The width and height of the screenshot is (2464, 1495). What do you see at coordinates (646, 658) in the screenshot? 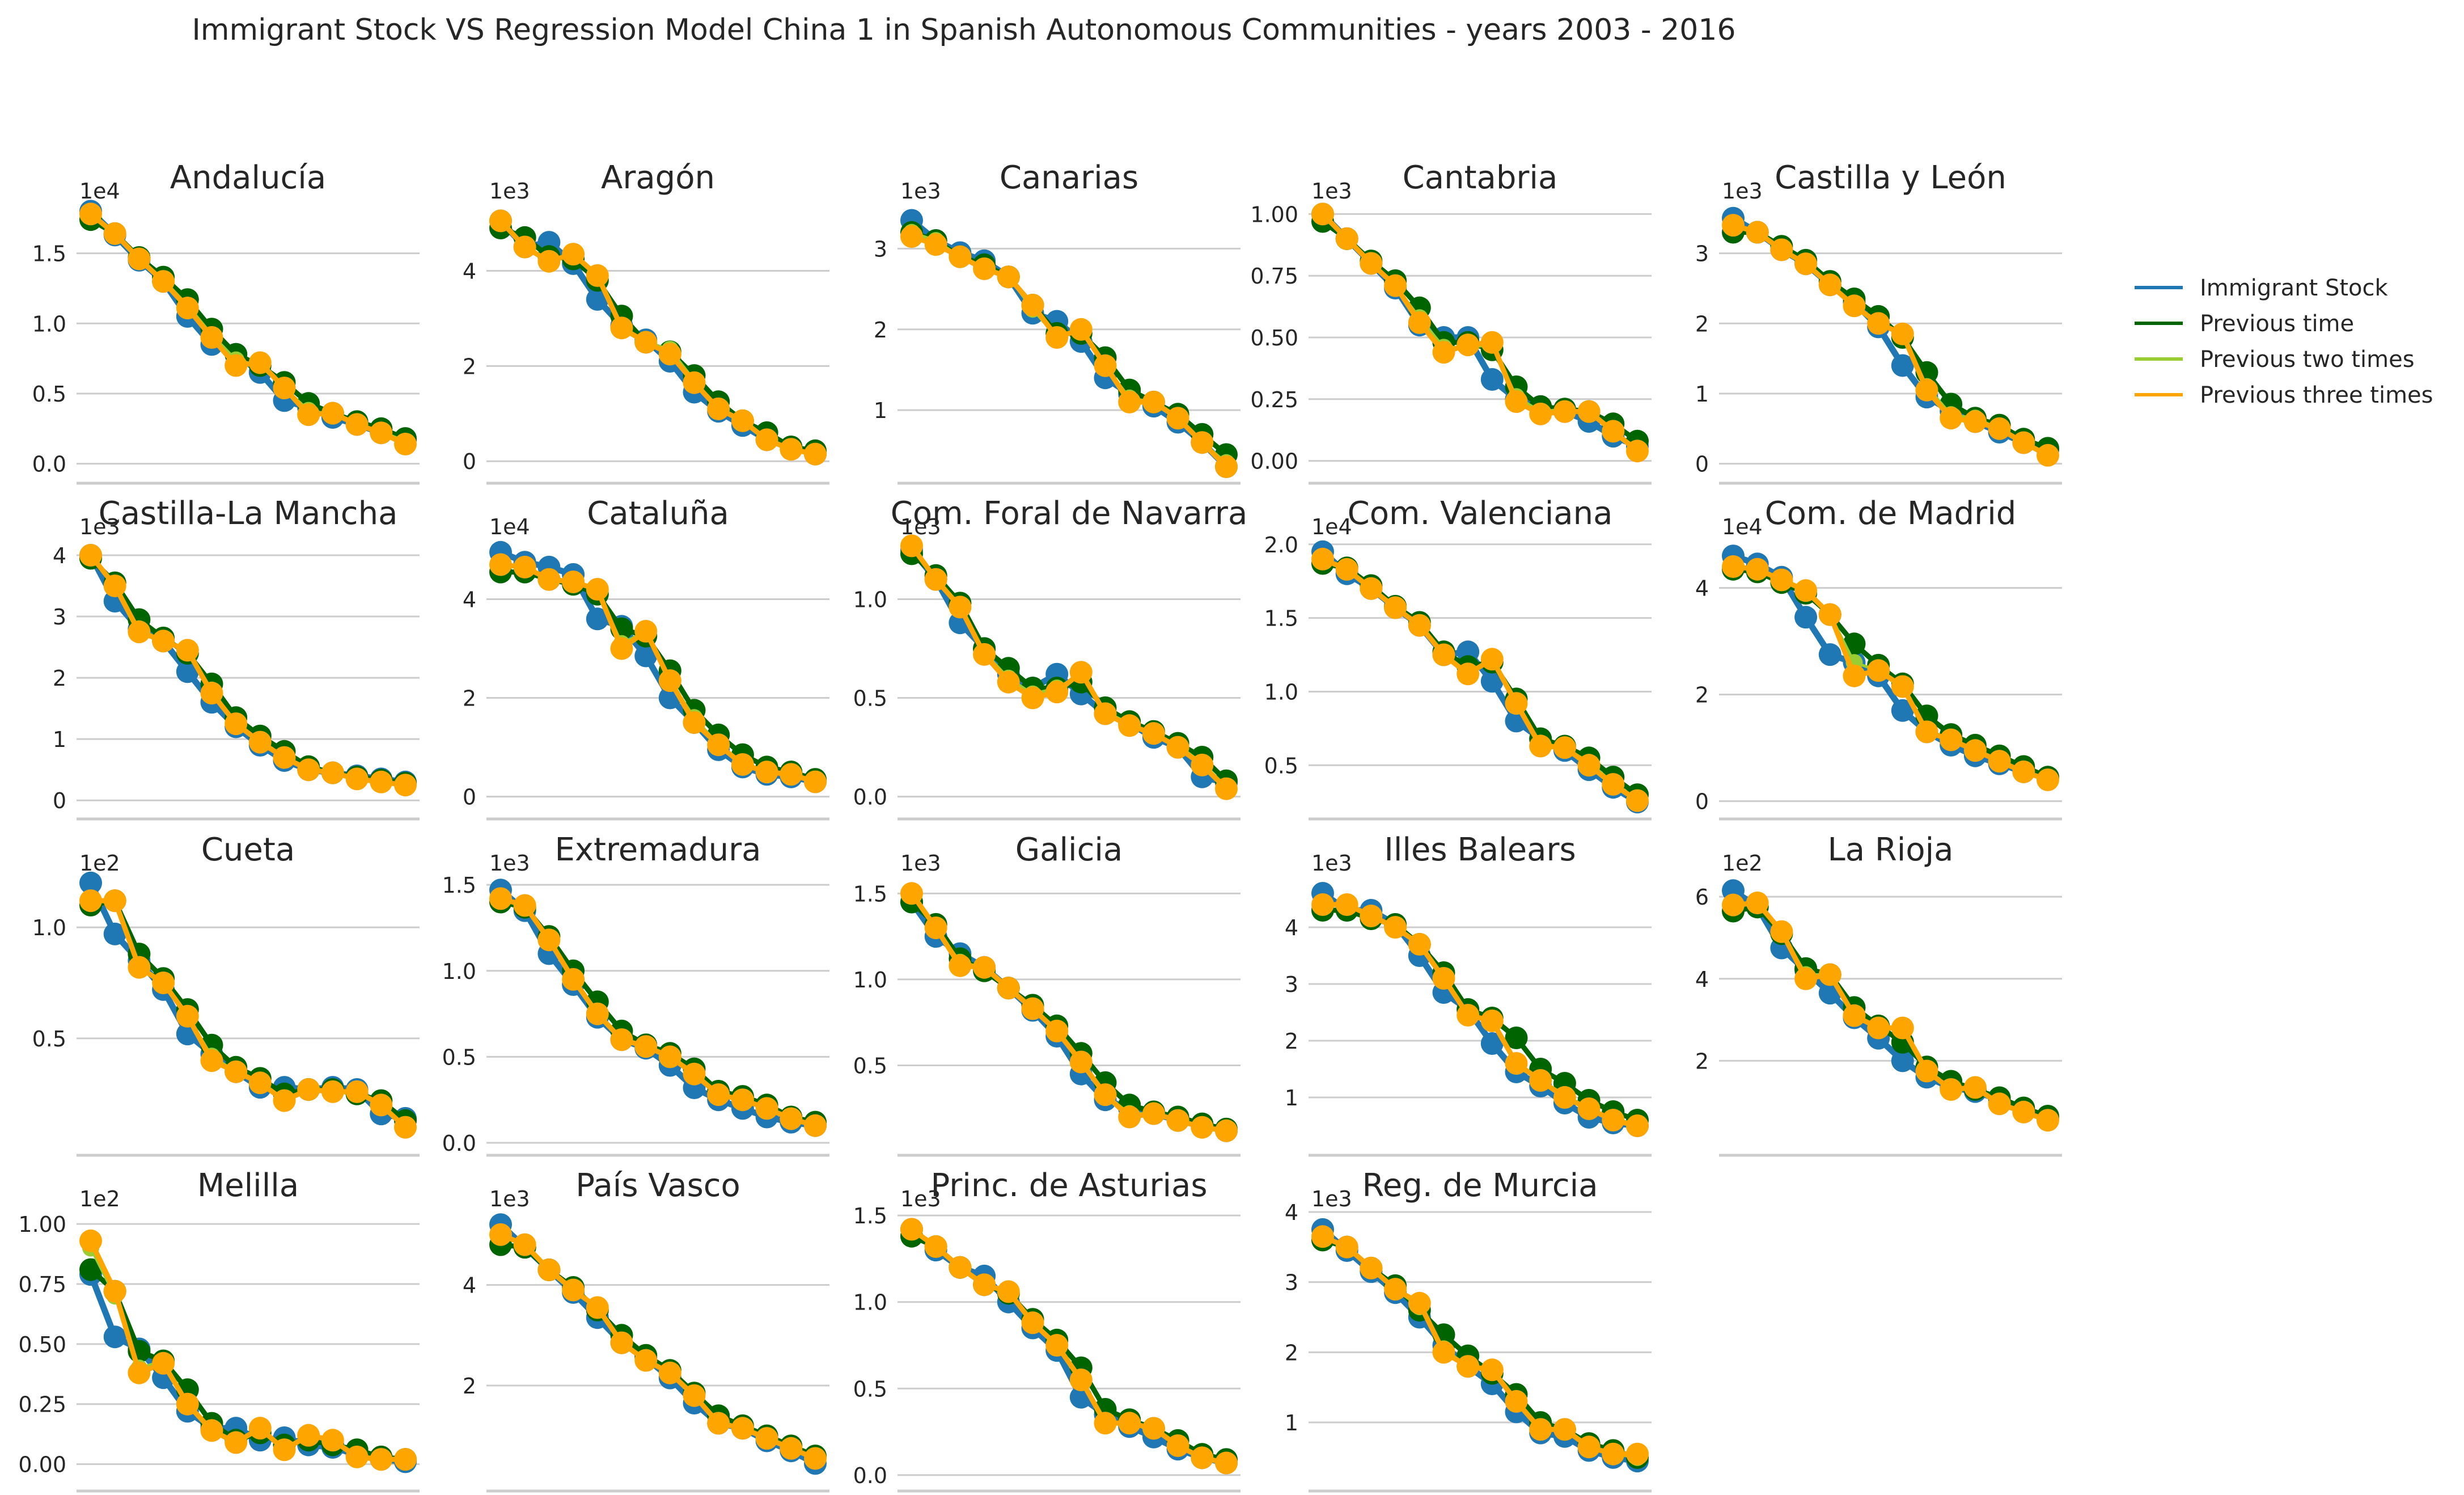
I see `panel-cataluna: 0 2 4 1e4 Cataluña` at bounding box center [646, 658].